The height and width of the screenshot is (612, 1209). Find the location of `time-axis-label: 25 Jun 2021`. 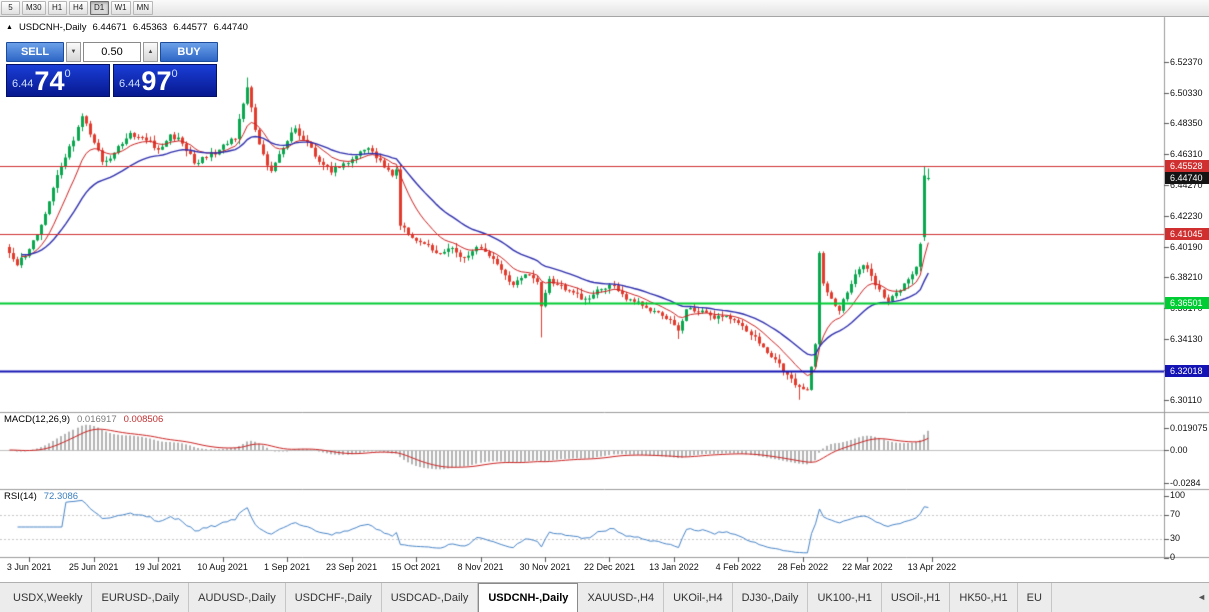

time-axis-label: 25 Jun 2021 is located at coordinates (93, 567).